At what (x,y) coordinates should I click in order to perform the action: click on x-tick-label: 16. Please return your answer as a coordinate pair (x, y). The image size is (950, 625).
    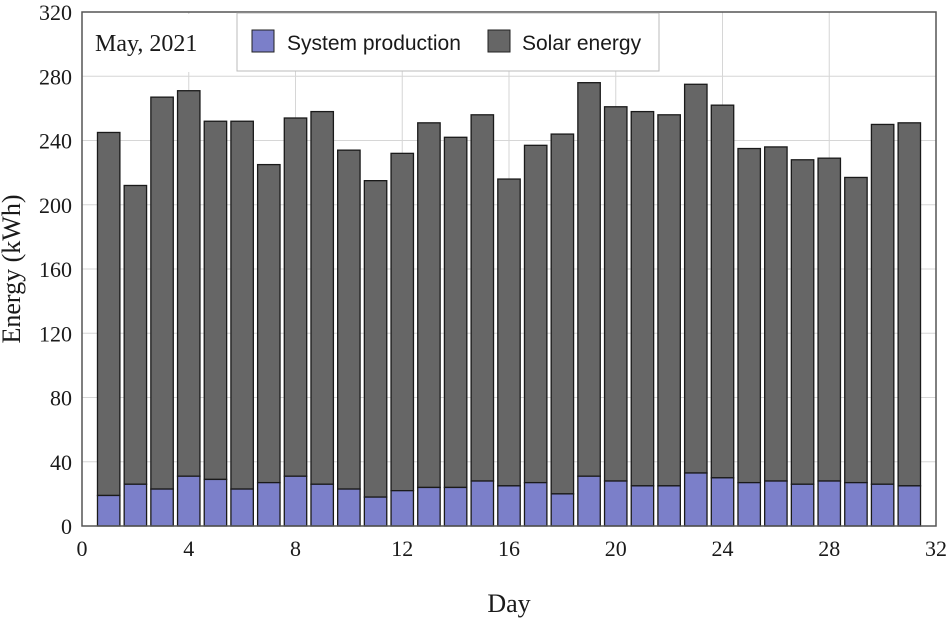
    Looking at the image, I should click on (509, 548).